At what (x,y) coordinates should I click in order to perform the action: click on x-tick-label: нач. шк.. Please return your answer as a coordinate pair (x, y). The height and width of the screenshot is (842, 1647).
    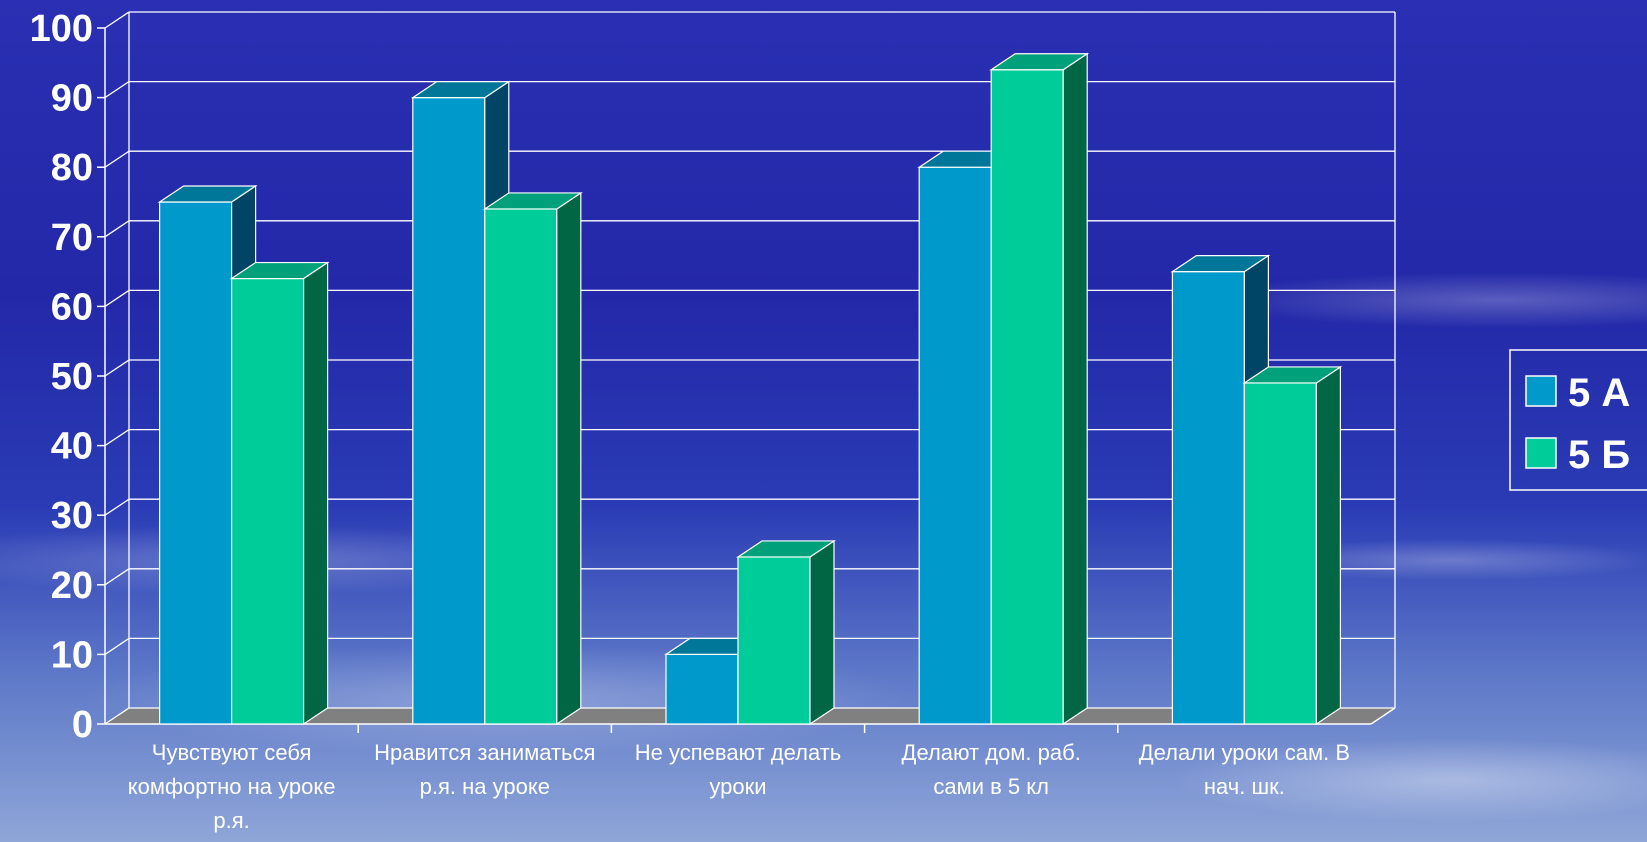
    Looking at the image, I should click on (1244, 786).